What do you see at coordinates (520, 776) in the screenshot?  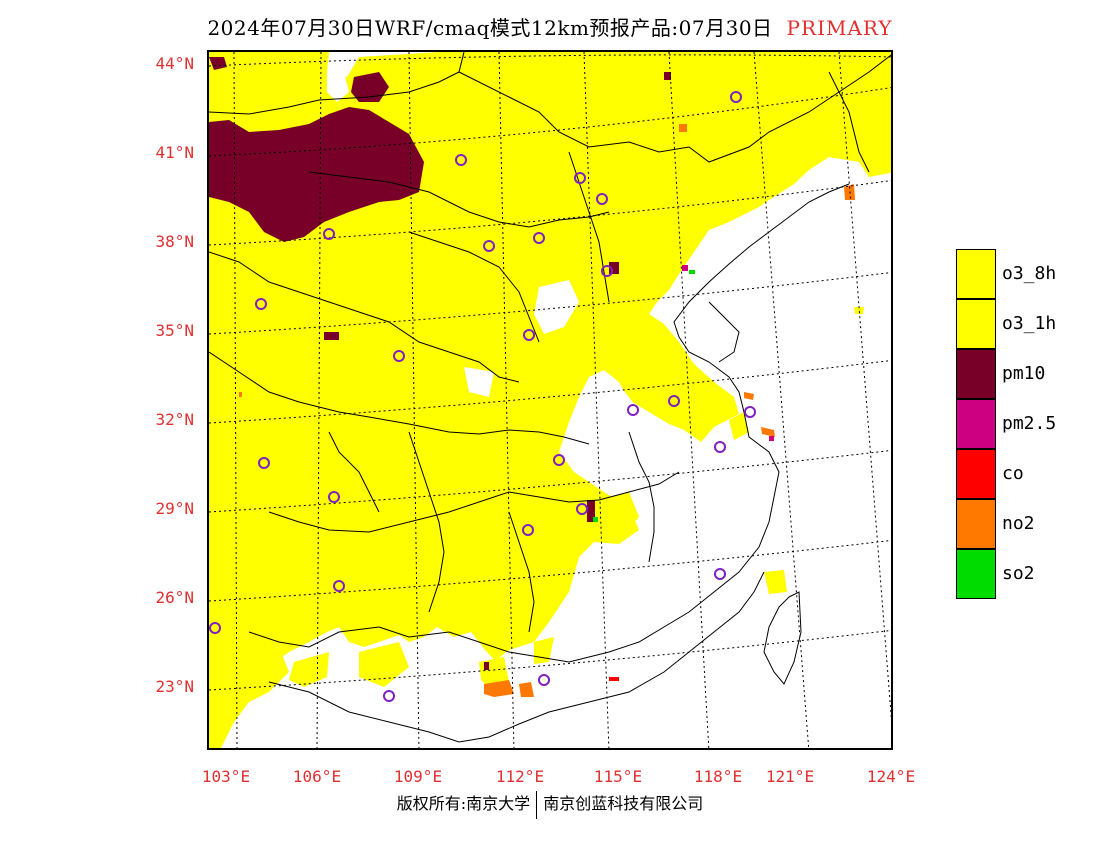 I see `lon-label-112: 112°E` at bounding box center [520, 776].